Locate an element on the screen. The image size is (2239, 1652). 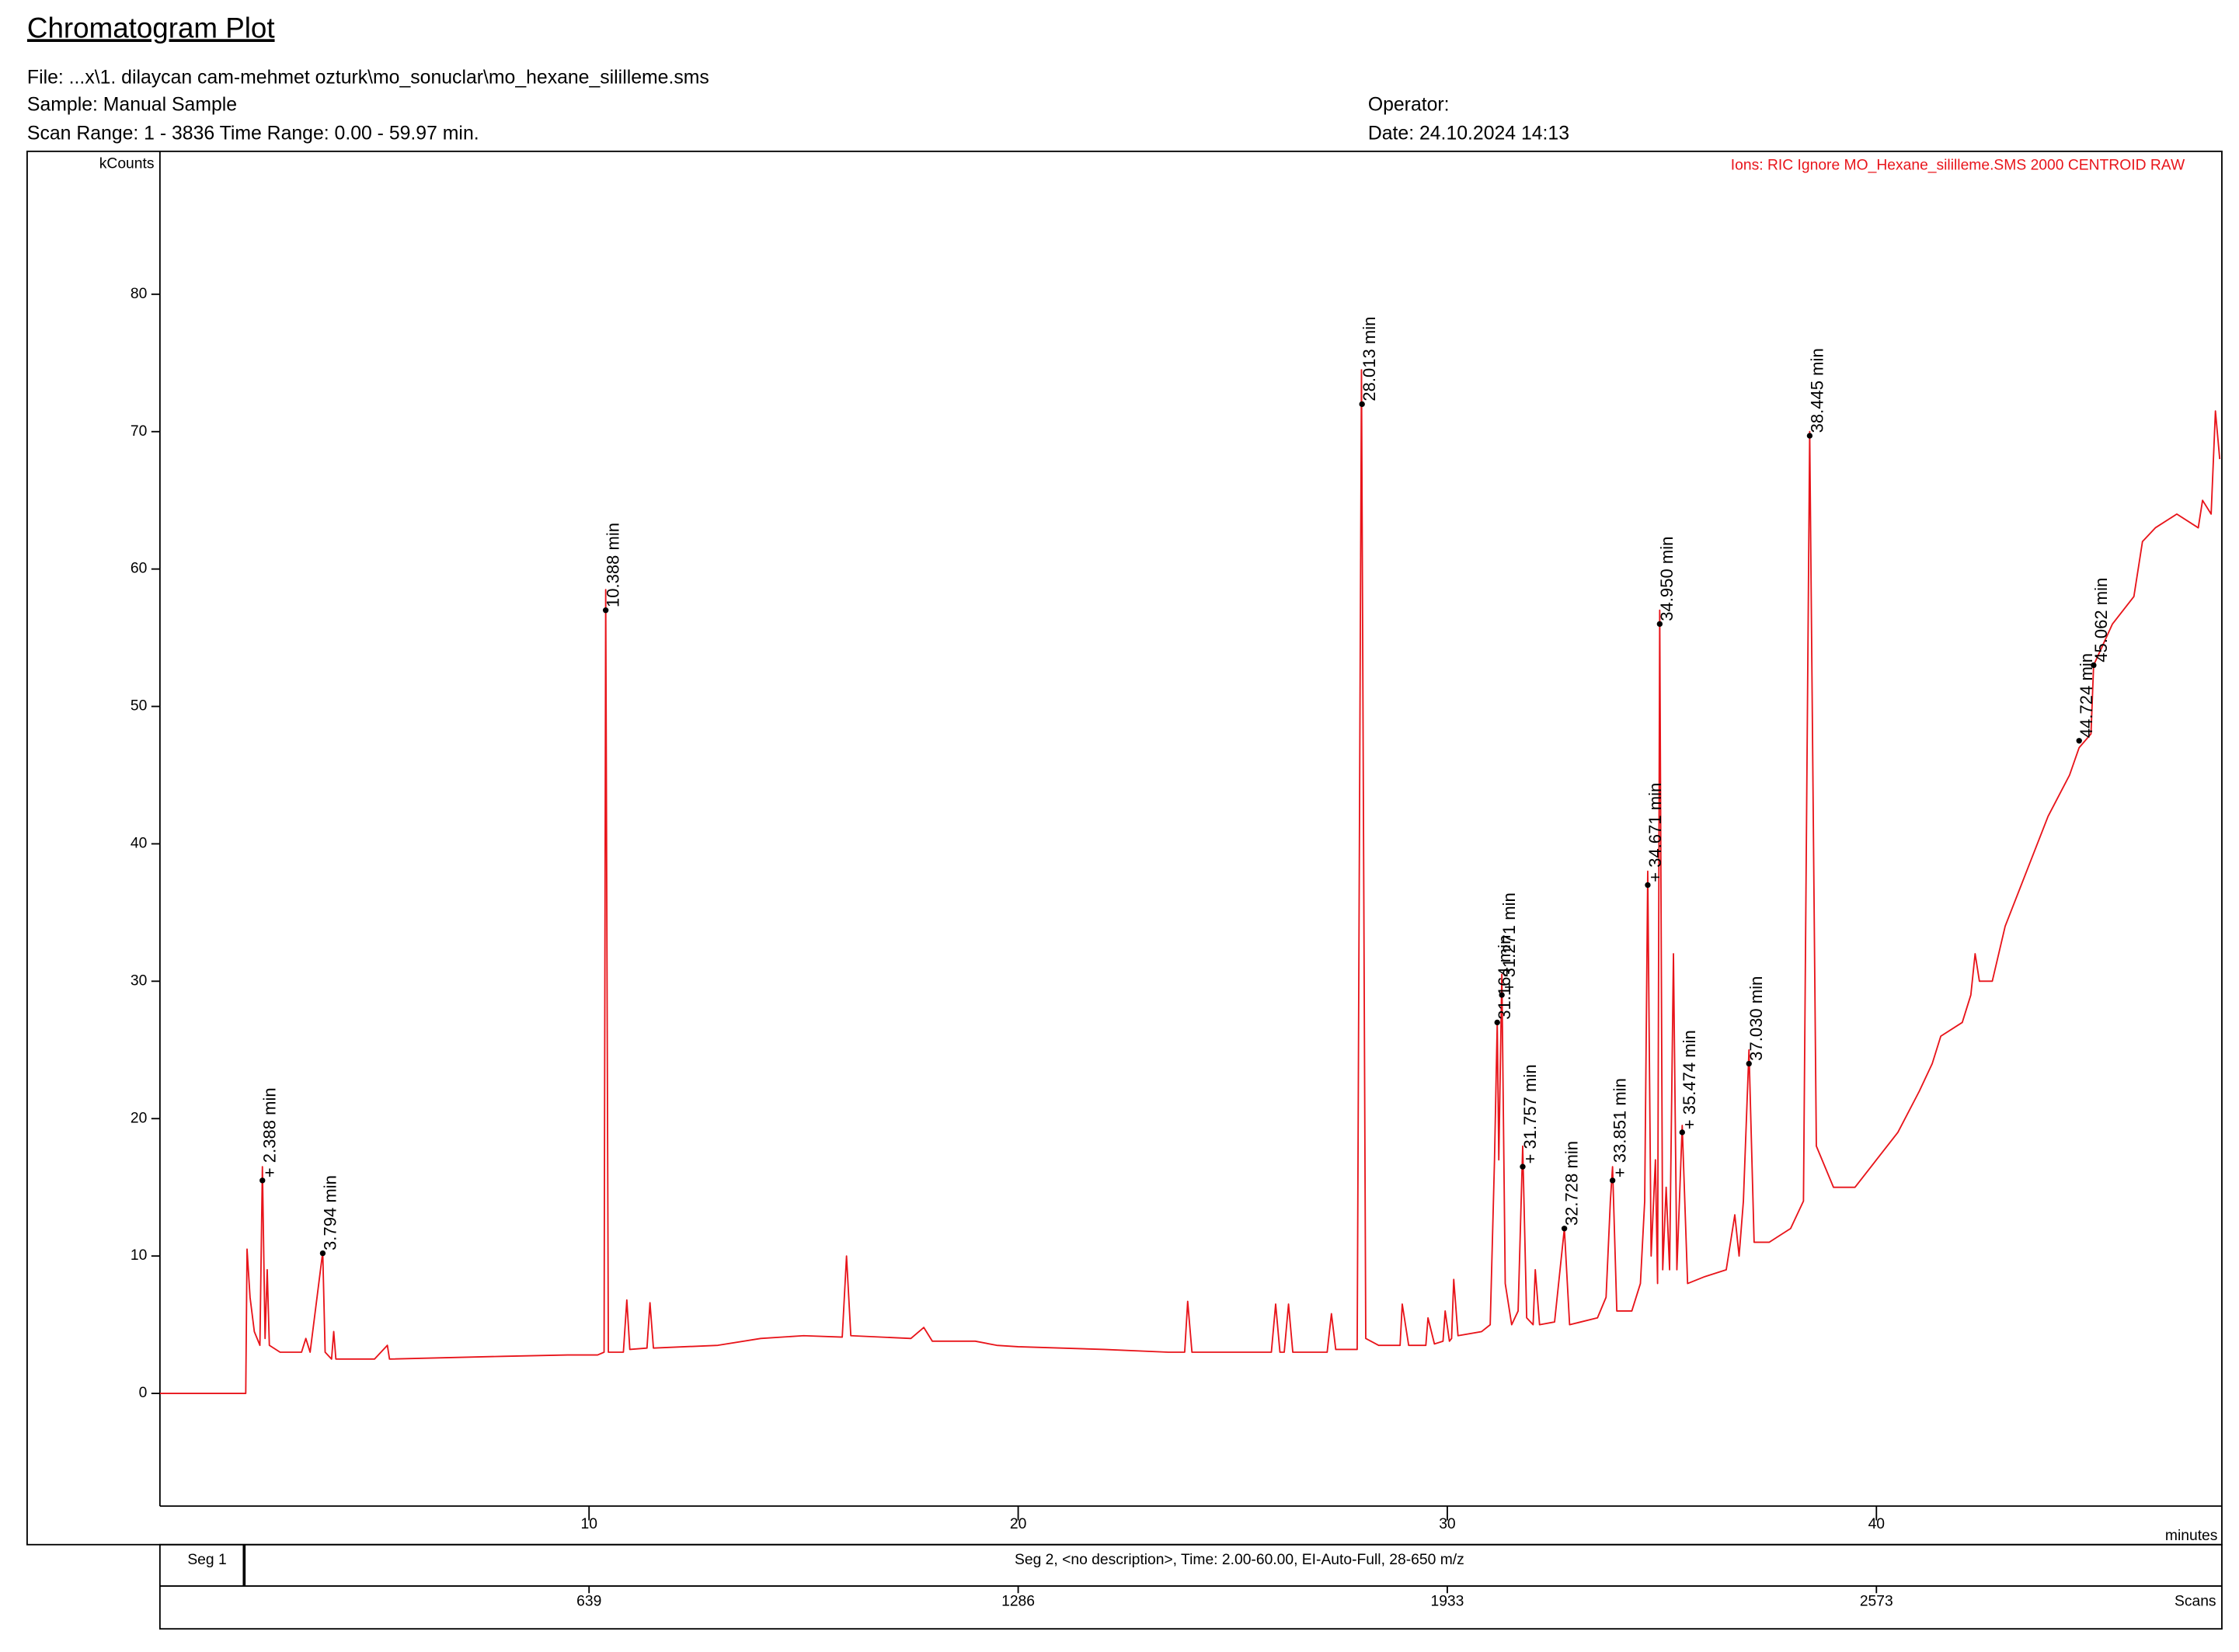
x-tick-label: 20 is located at coordinates (1018, 1524).